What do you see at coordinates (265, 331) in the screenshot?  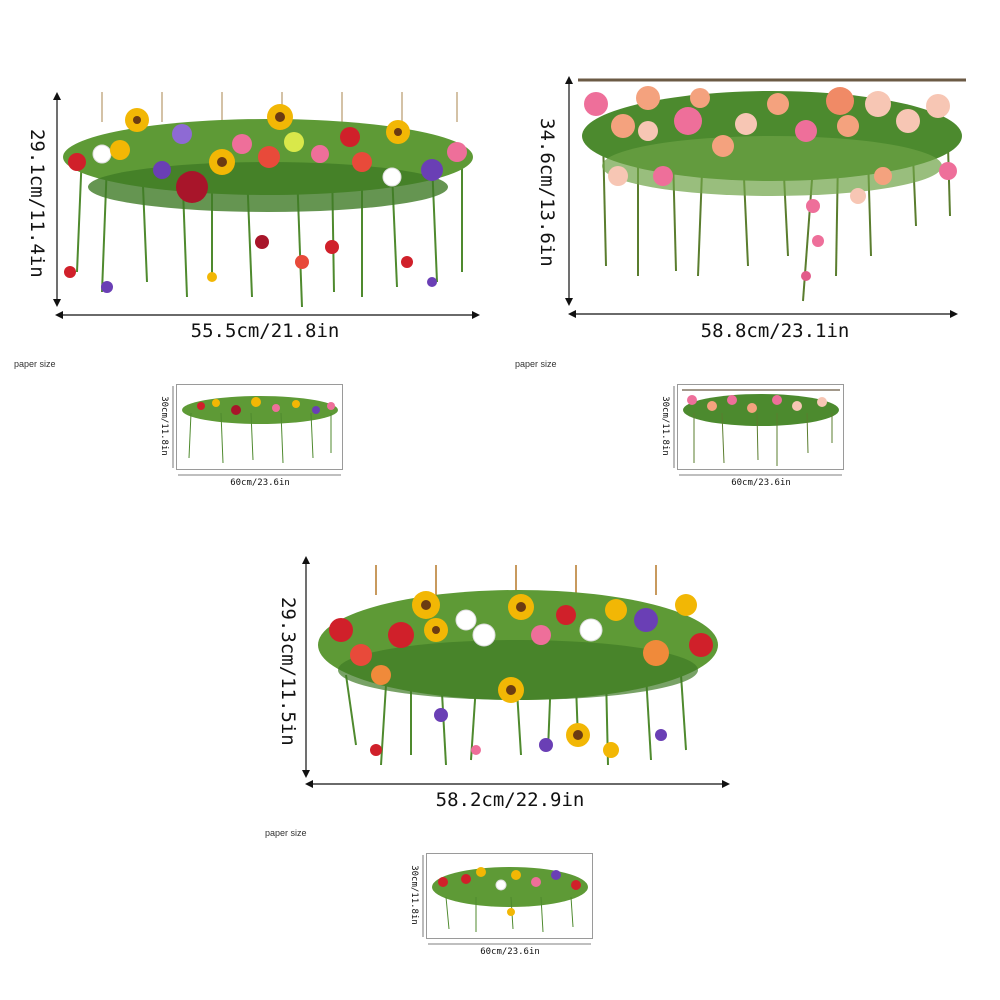 I see `width-label-1: 55.5cm/21.8in` at bounding box center [265, 331].